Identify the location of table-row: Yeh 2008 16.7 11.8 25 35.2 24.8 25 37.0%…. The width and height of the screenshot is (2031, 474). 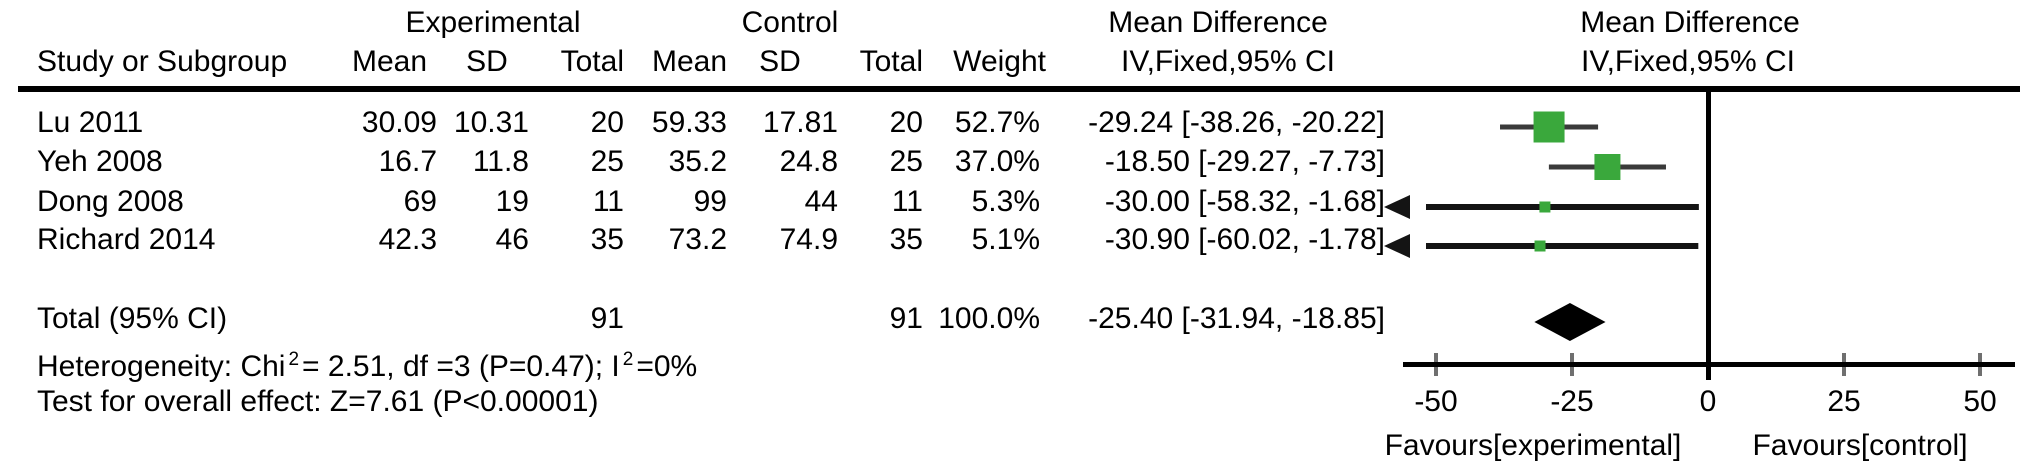
(1015, 162).